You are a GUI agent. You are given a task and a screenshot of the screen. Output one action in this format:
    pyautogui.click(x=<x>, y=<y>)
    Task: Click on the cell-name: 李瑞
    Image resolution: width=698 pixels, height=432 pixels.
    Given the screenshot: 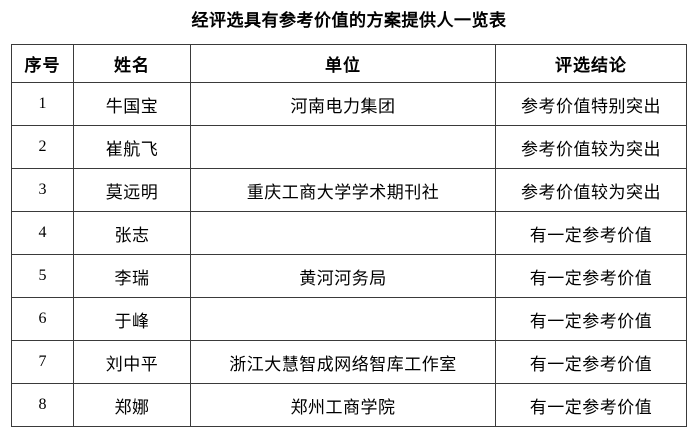 What is the action you would take?
    pyautogui.click(x=132, y=276)
    